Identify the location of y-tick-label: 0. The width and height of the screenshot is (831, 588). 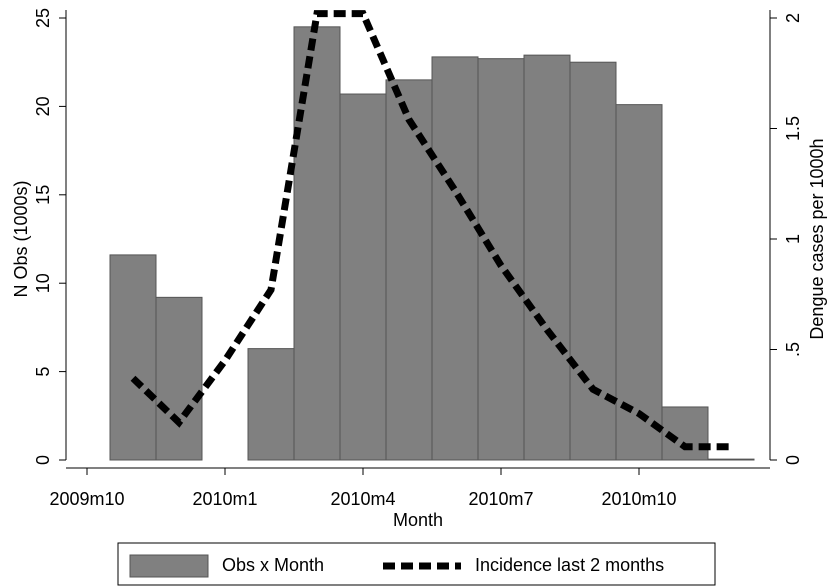
(43, 460).